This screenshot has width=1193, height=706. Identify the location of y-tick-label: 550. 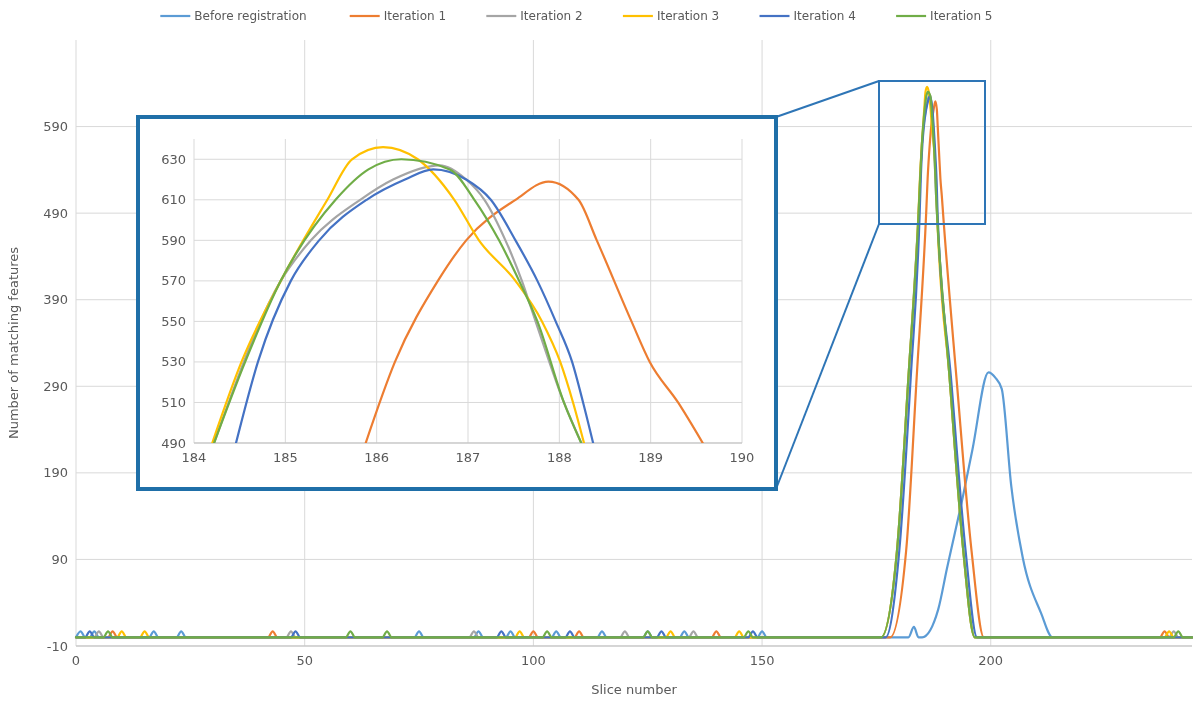
(173, 321).